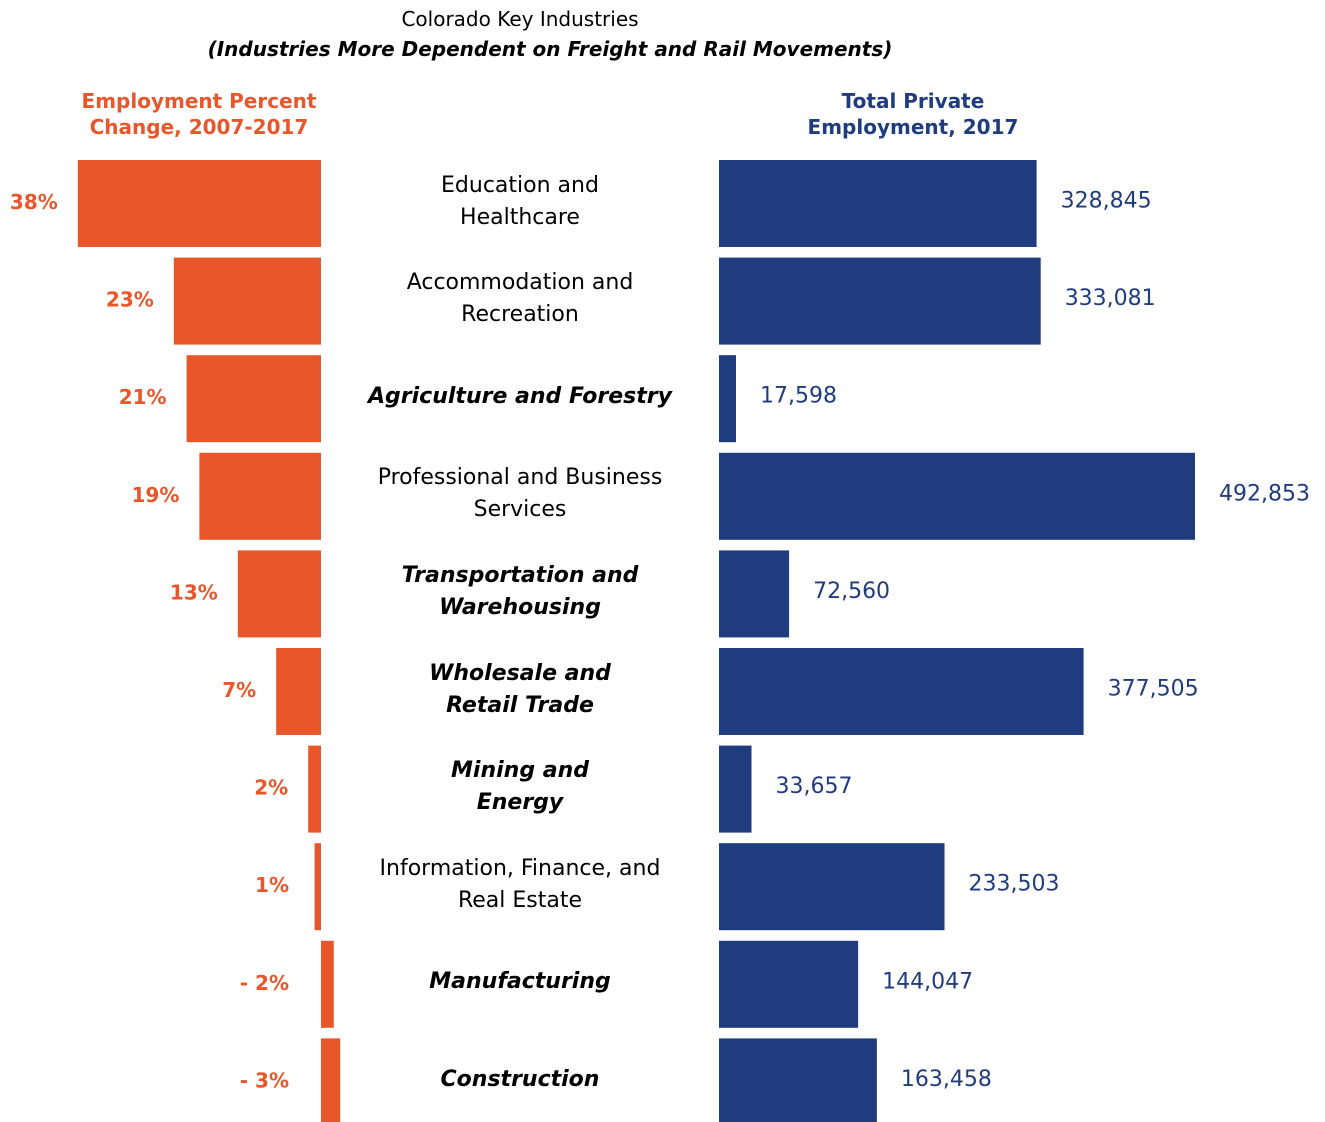  I want to click on value-label: 328,845, so click(1106, 201).